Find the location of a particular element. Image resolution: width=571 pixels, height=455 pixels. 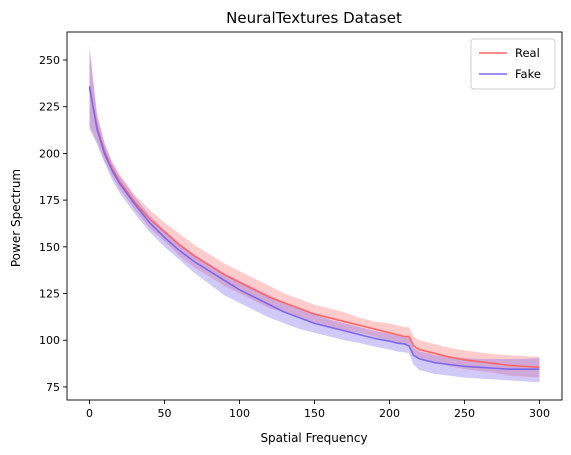

legend-box is located at coordinates (513, 64).